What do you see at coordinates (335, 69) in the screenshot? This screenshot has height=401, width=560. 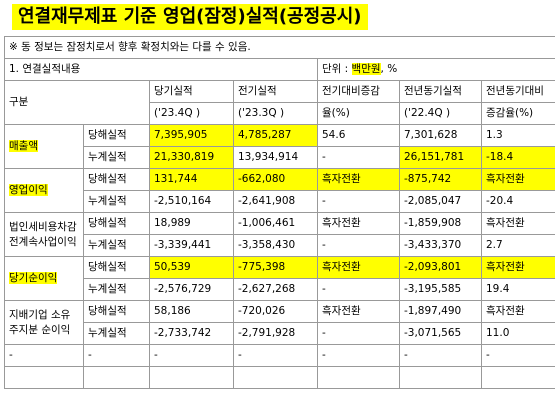 I see `unit-label: 단위 :` at bounding box center [335, 69].